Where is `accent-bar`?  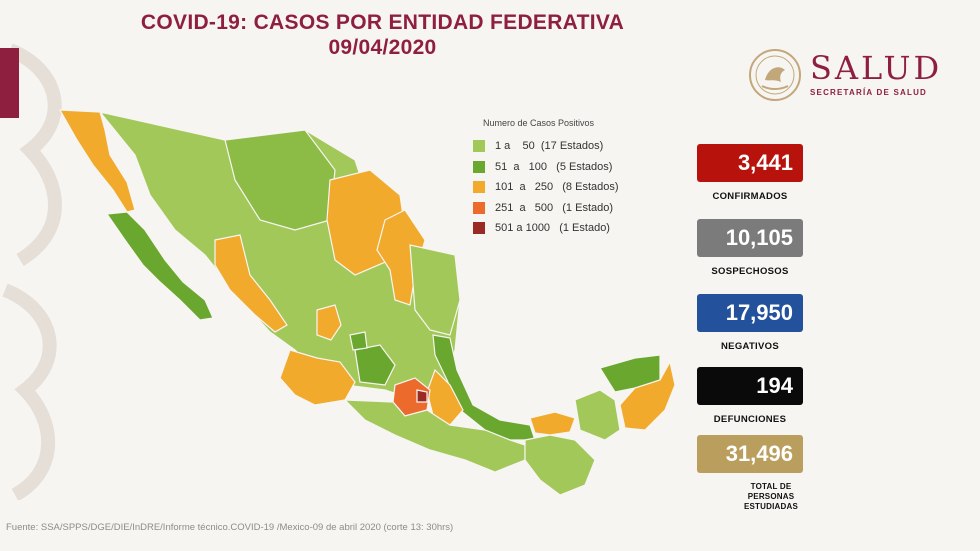
accent-bar is located at coordinates (9, 83).